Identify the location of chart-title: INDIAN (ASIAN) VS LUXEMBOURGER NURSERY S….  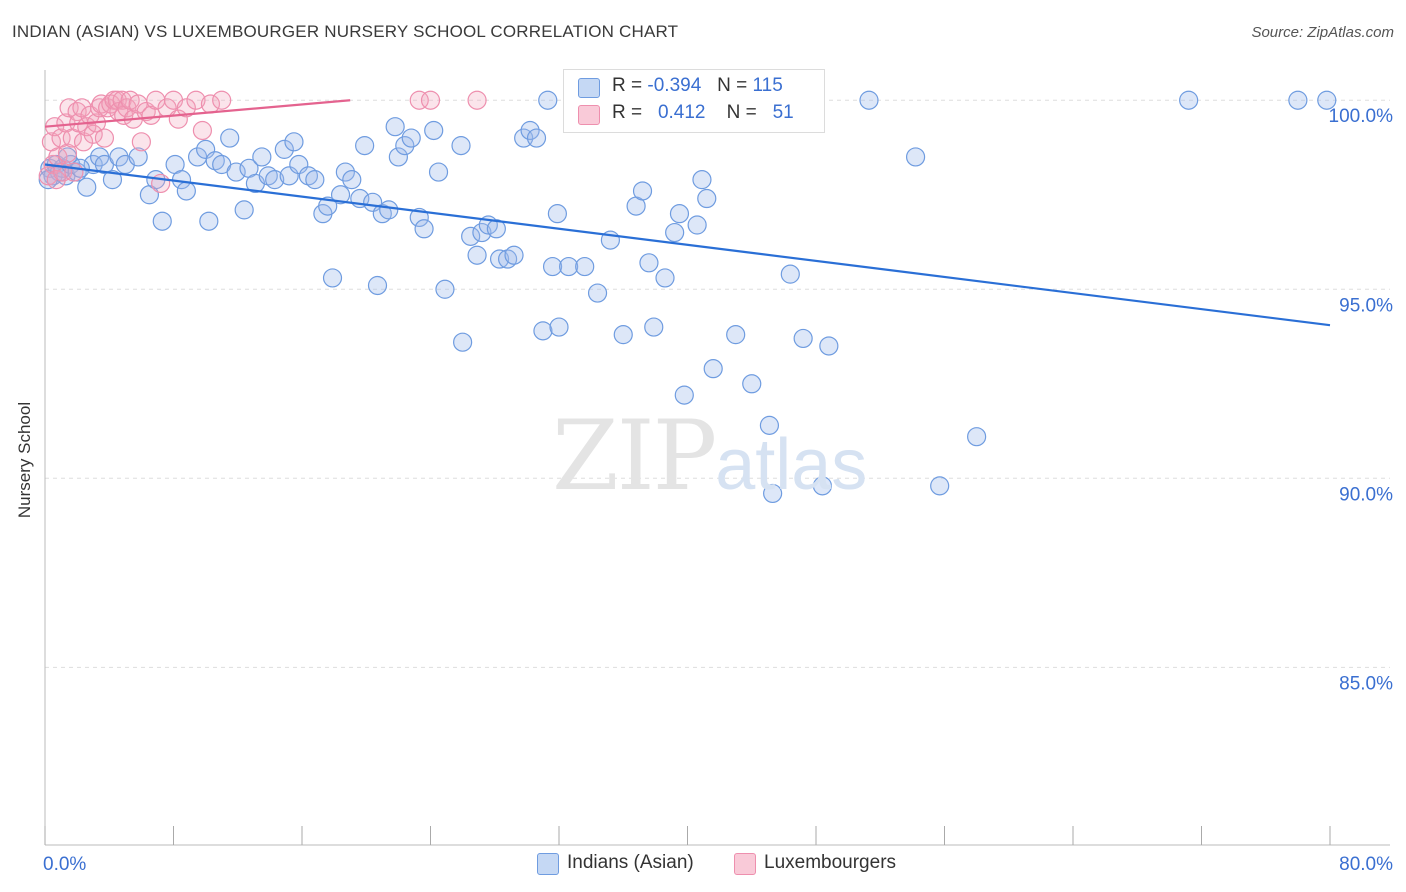
(345, 31).